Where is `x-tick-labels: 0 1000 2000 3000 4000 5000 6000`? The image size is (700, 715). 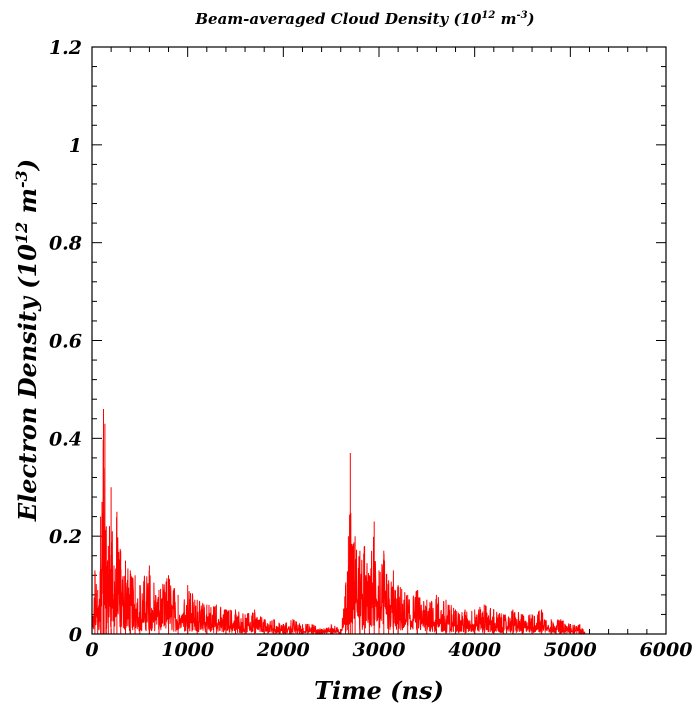 x-tick-labels: 0 1000 2000 3000 4000 5000 6000 is located at coordinates (388, 650).